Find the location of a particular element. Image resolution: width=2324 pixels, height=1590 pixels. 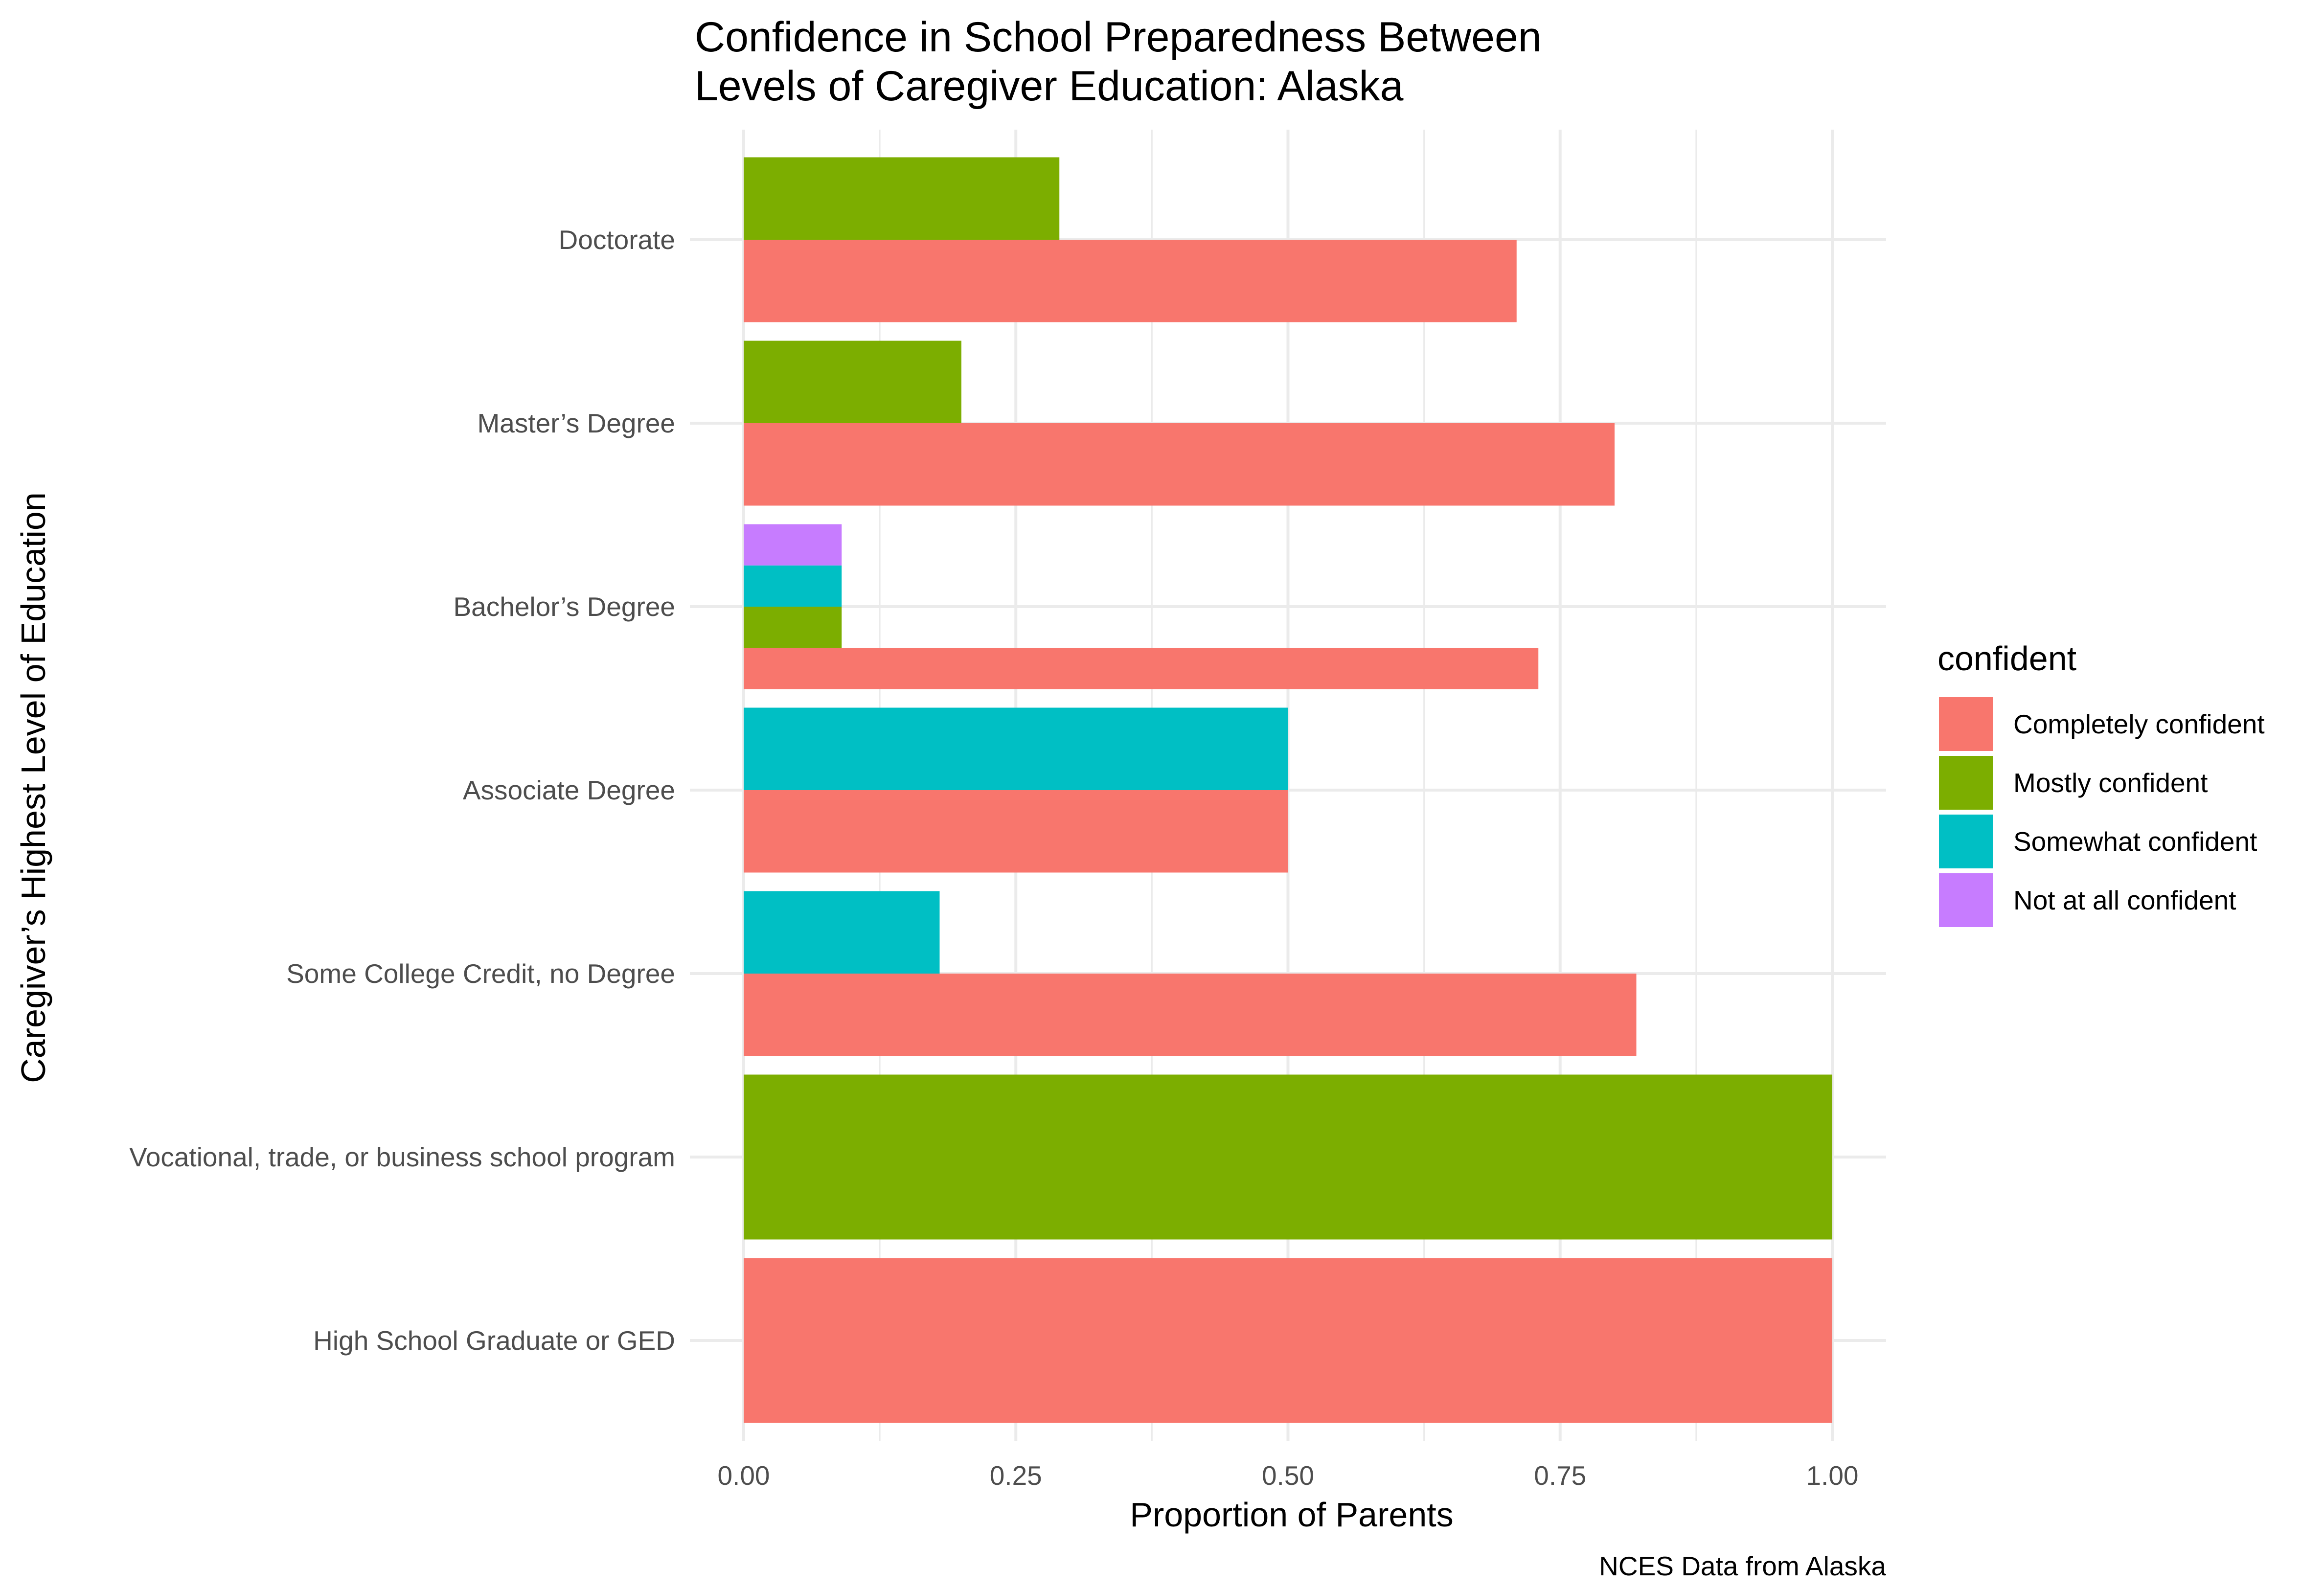

x-tick-label: 0.00 is located at coordinates (744, 1476).